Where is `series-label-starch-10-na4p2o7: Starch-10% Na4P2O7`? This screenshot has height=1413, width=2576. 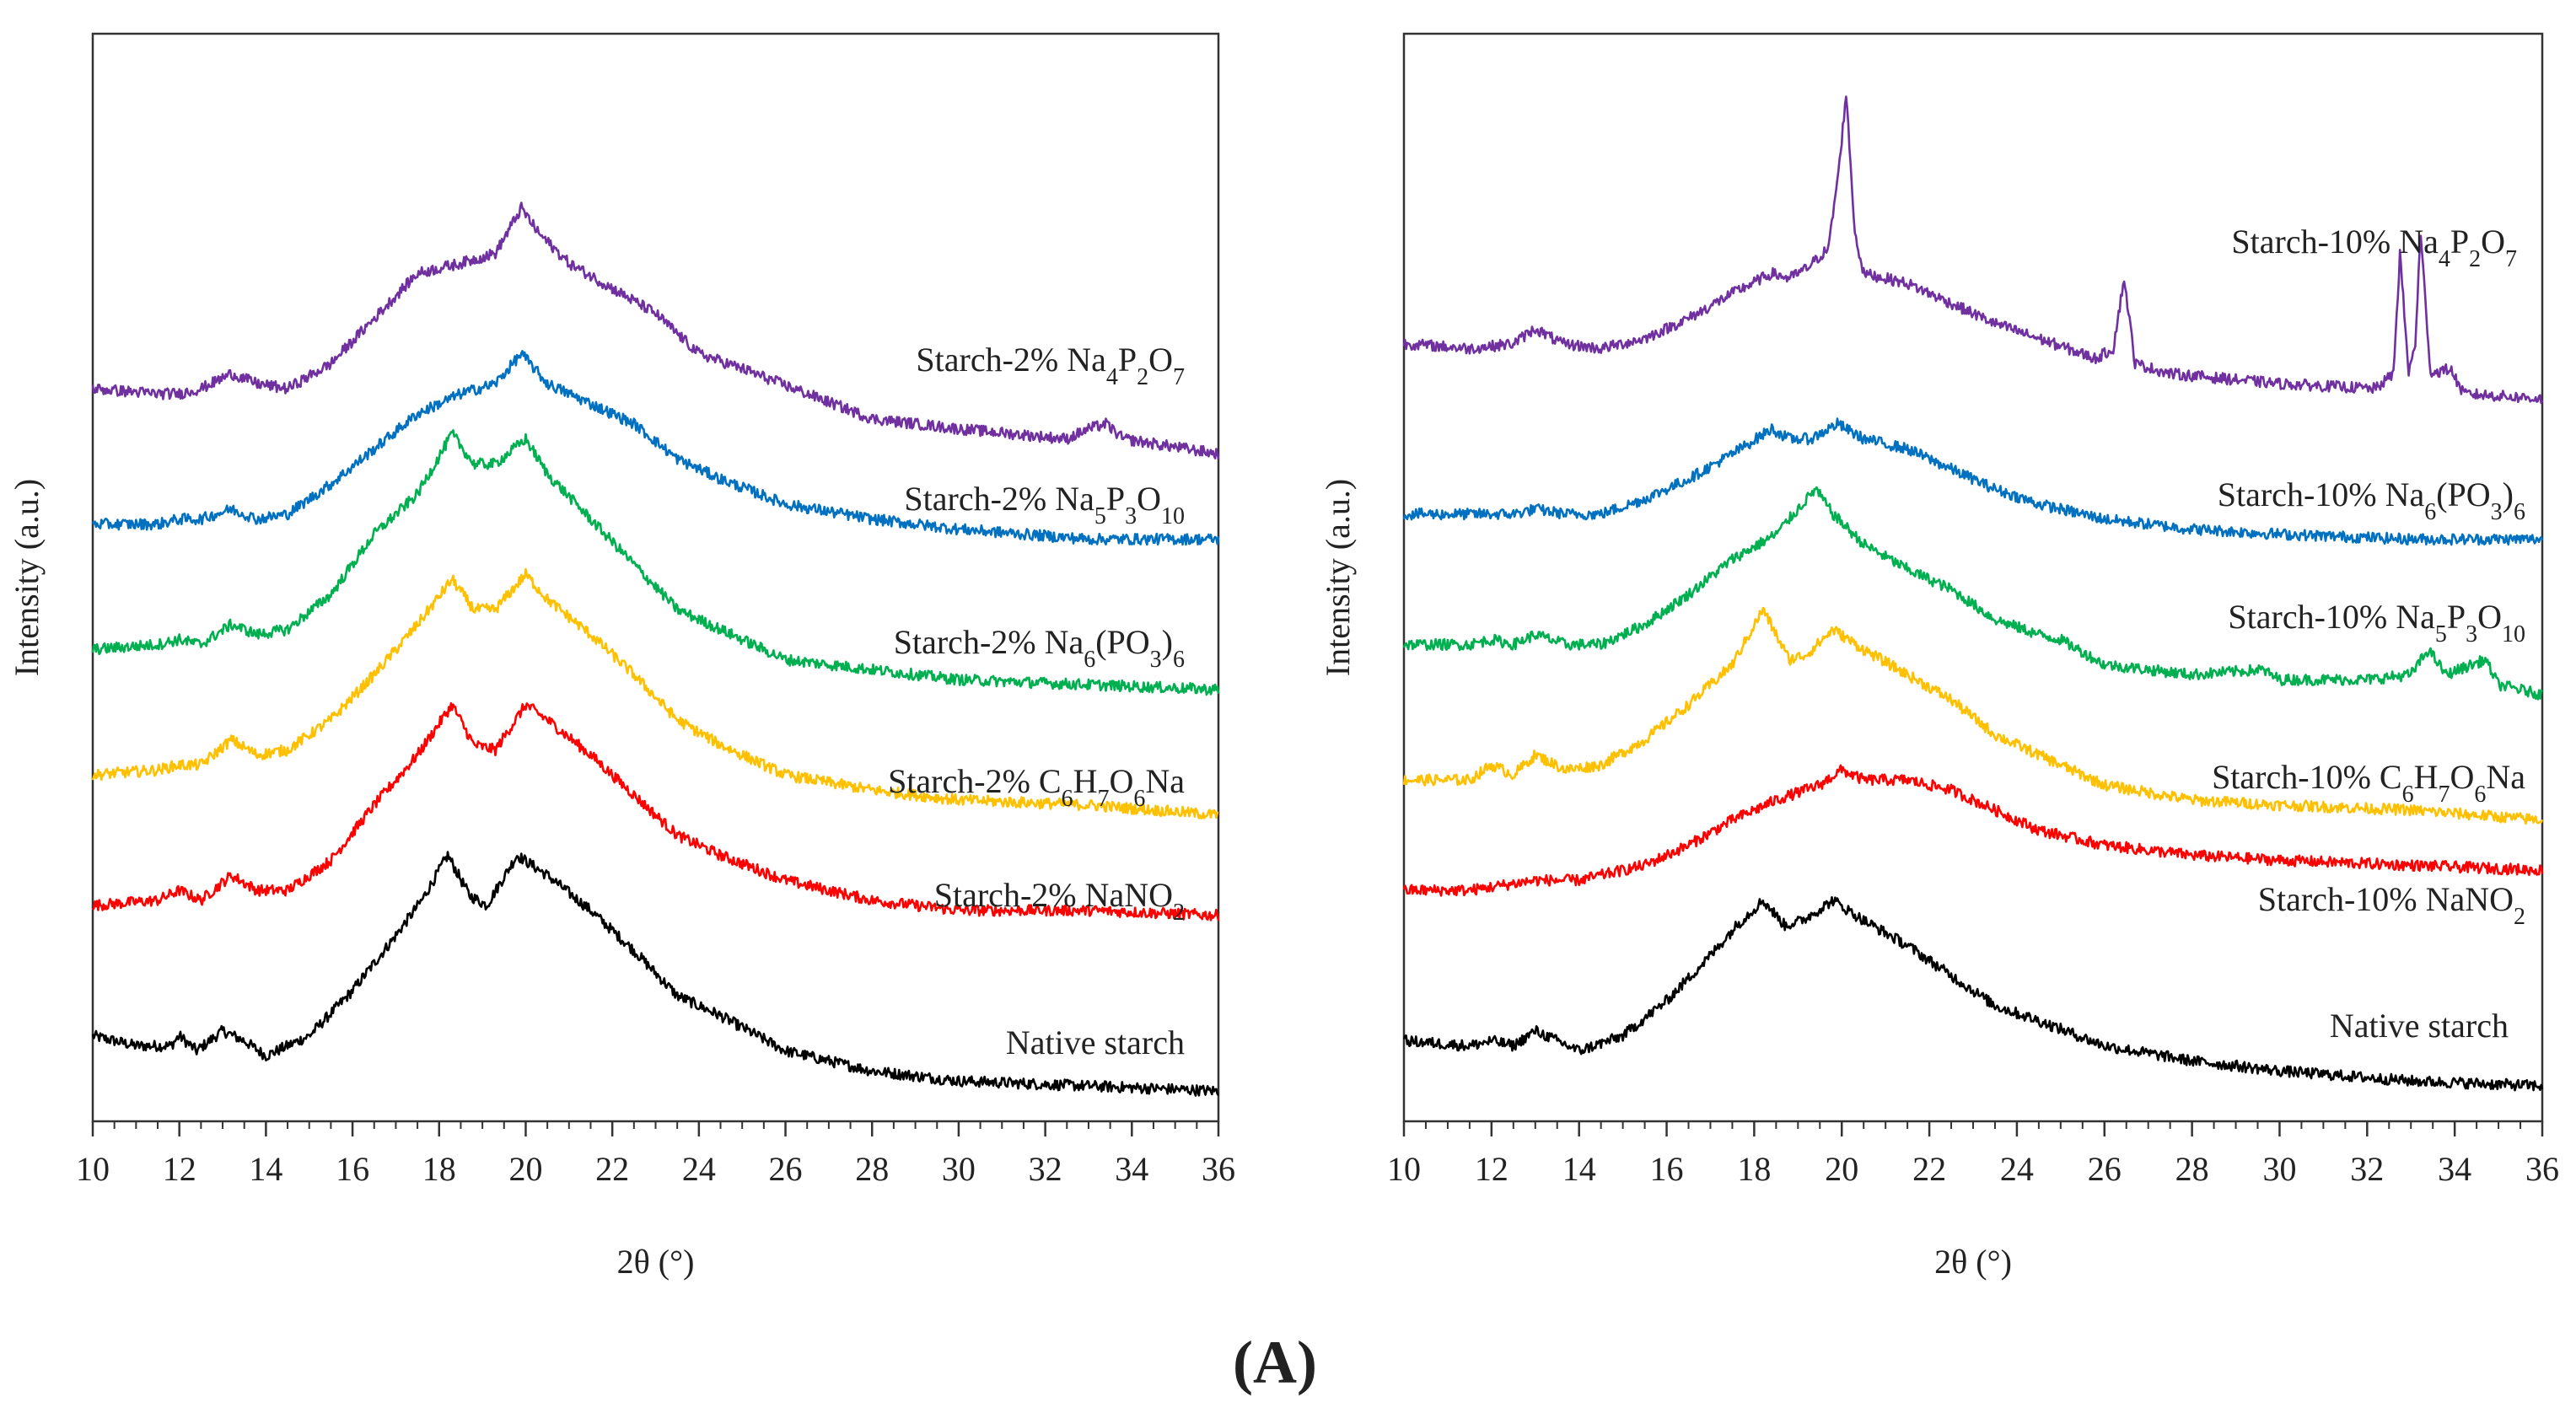 series-label-starch-10-na4p2o7: Starch-10% Na4P2O7 is located at coordinates (2374, 248).